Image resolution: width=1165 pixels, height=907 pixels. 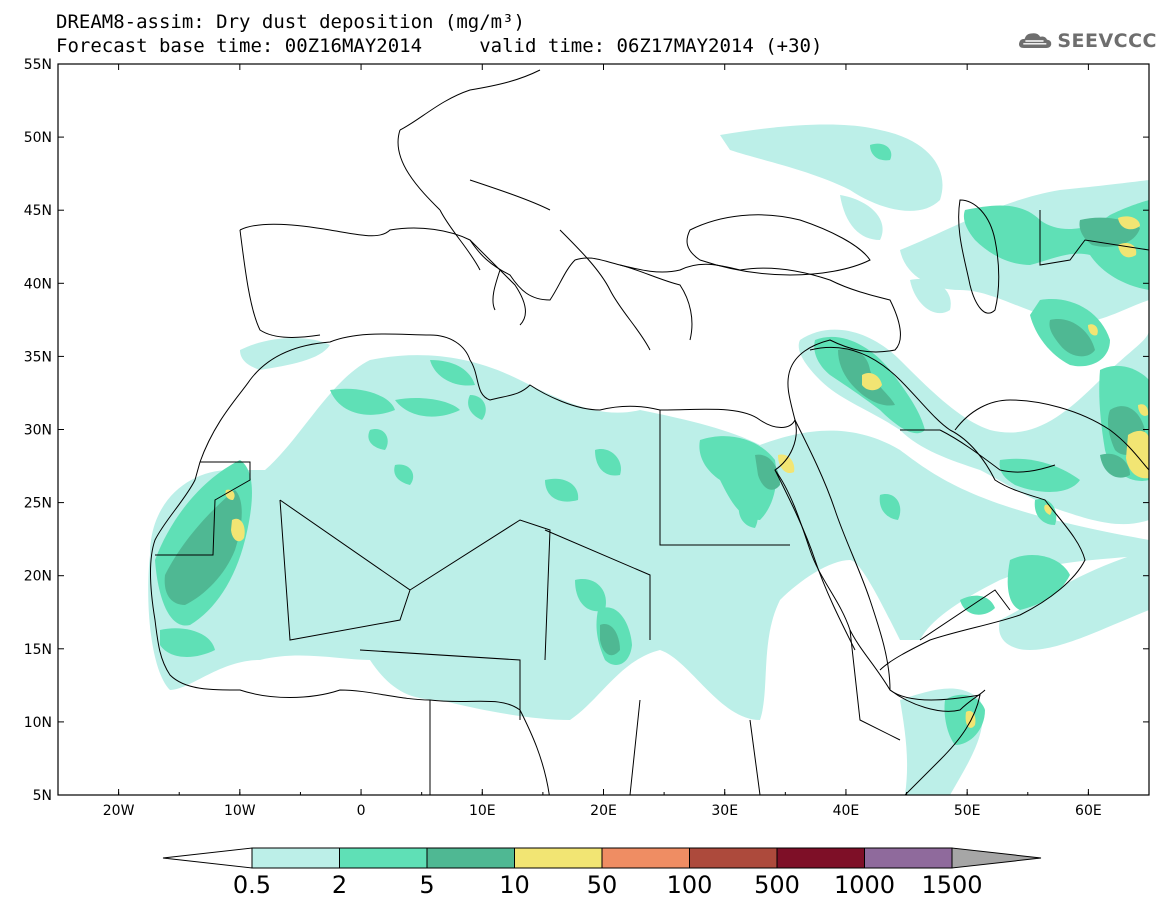 What do you see at coordinates (42, 796) in the screenshot?
I see `lat-label: 5N` at bounding box center [42, 796].